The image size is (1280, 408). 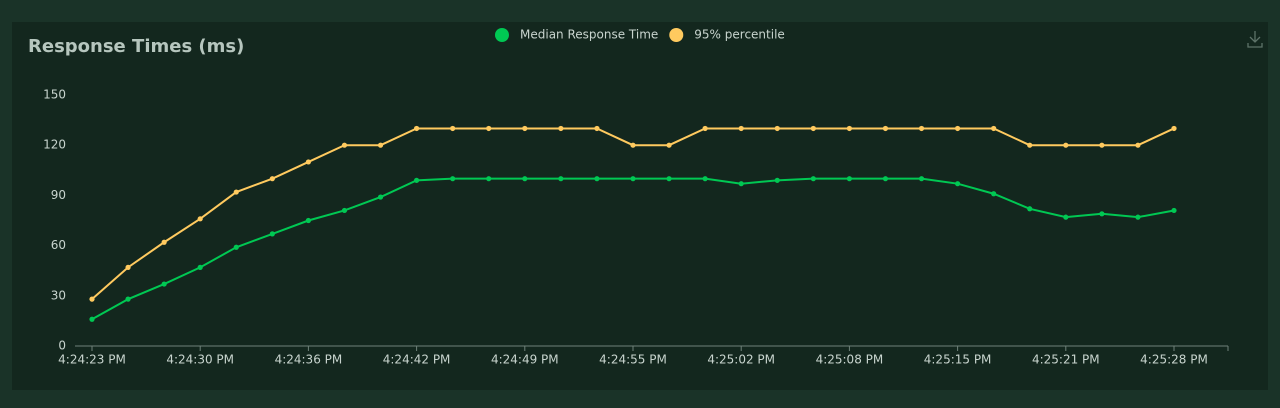 What do you see at coordinates (958, 360) in the screenshot?
I see `x-tick-label: 4:25:15 PM` at bounding box center [958, 360].